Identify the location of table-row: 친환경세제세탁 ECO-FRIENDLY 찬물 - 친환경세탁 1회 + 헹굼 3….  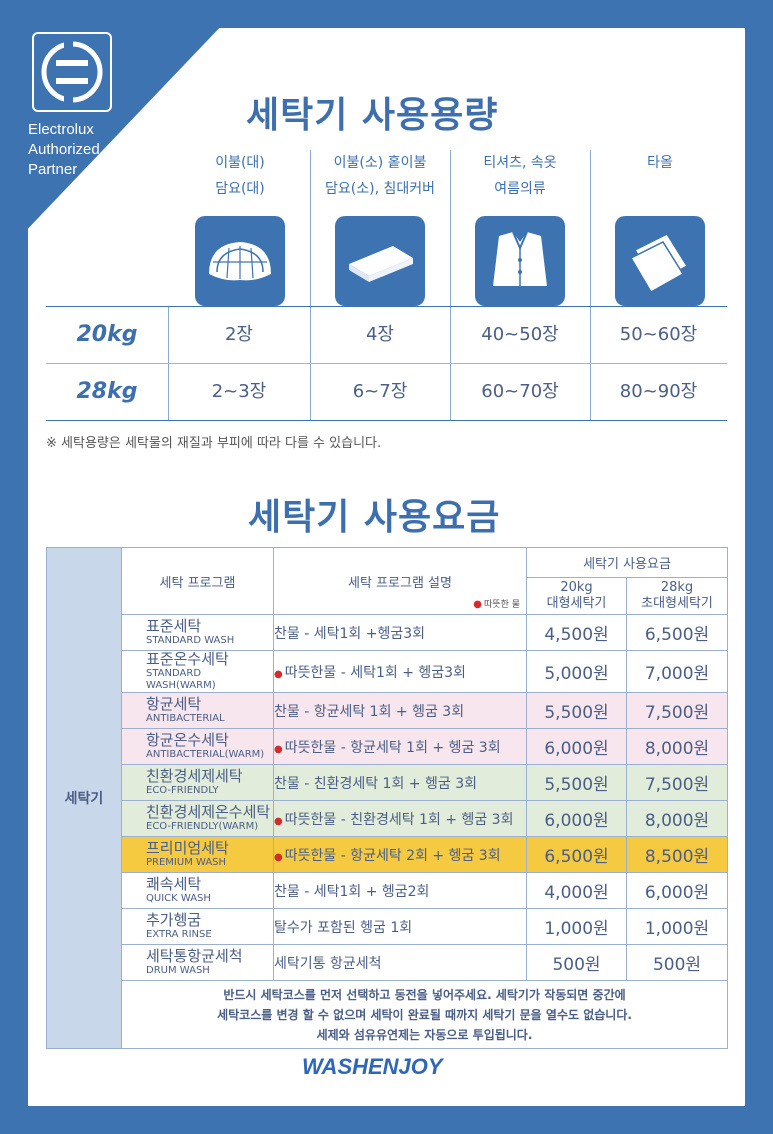
(388, 782).